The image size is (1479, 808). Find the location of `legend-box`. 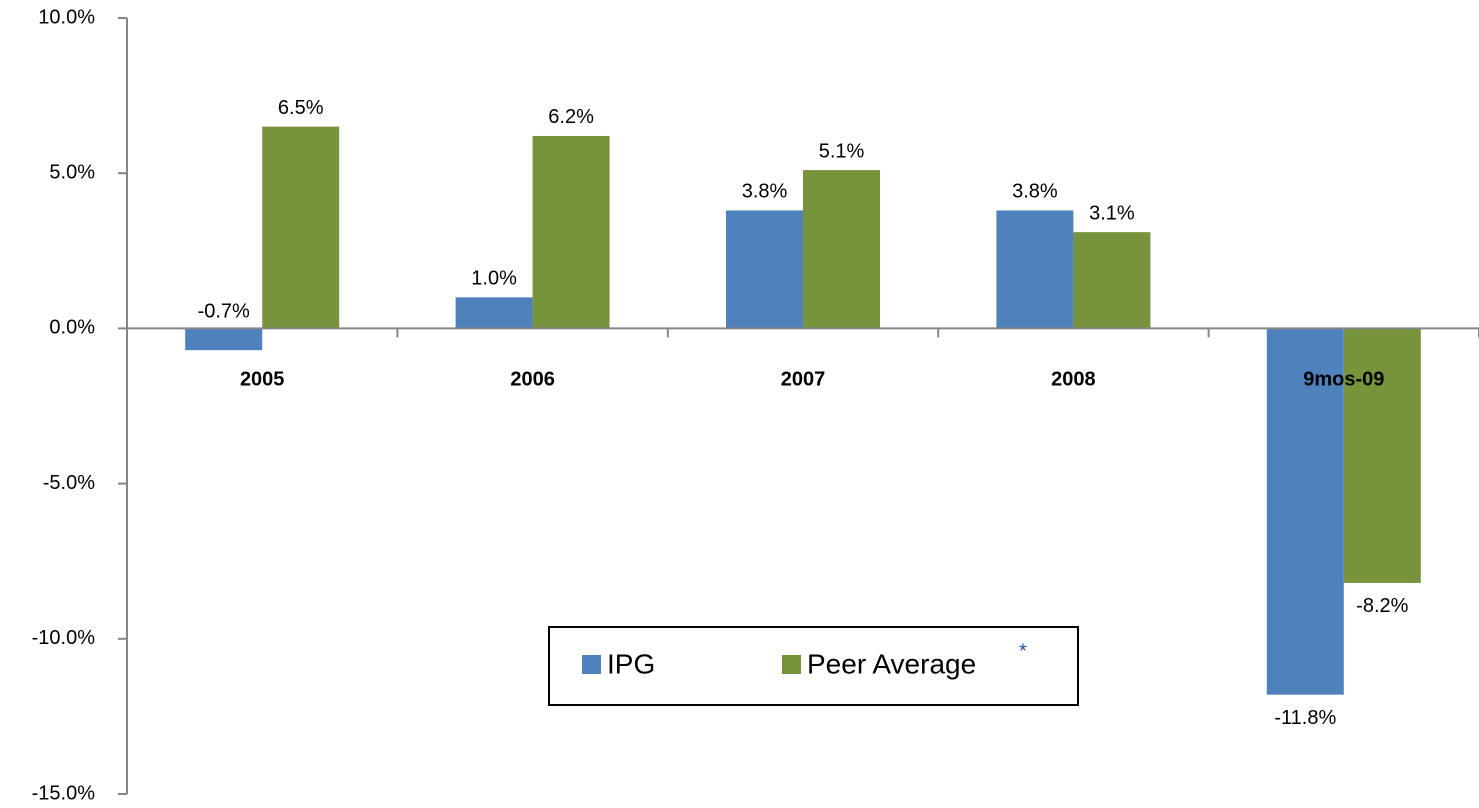

legend-box is located at coordinates (813, 666).